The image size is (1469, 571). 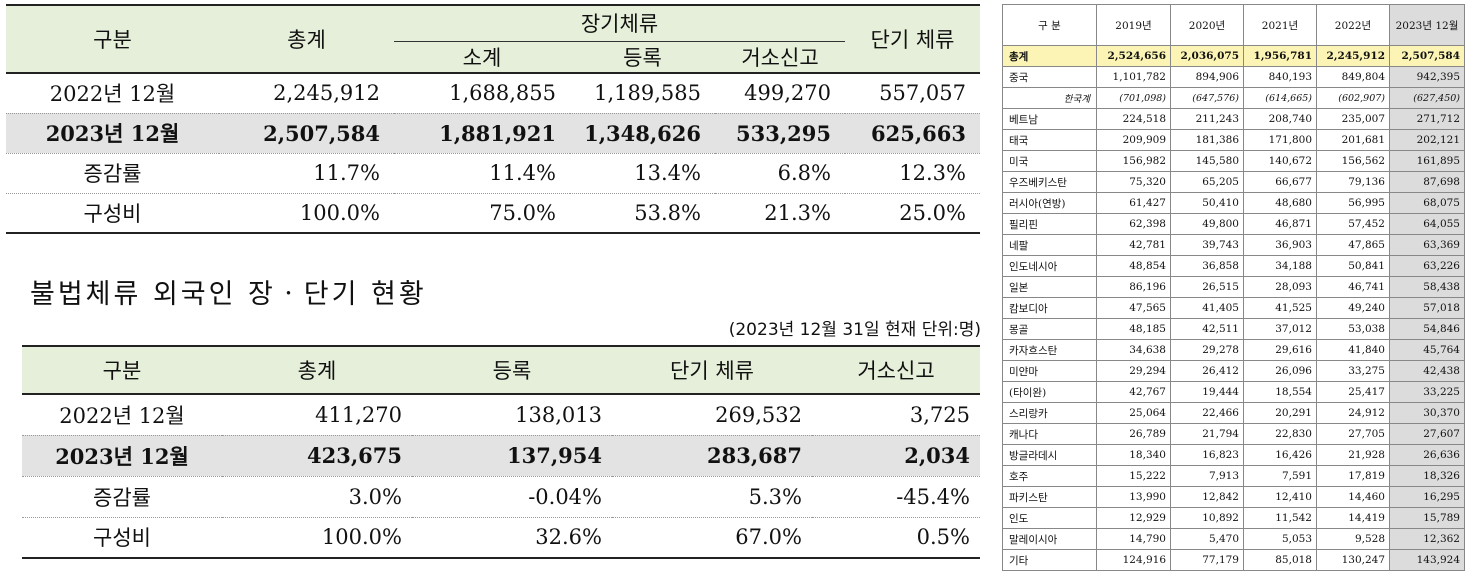 What do you see at coordinates (1353, 287) in the screenshot?
I see `cell-value: 46,741` at bounding box center [1353, 287].